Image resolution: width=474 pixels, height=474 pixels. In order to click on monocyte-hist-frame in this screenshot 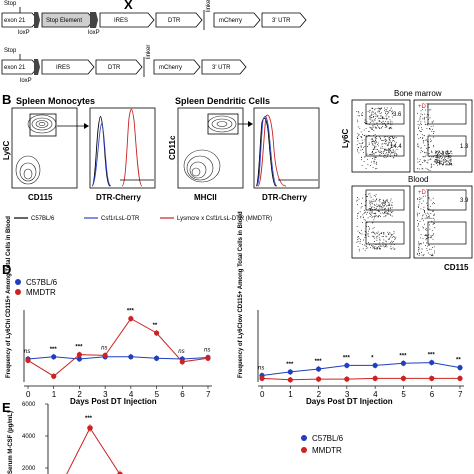, I will do `click(122, 148)`.